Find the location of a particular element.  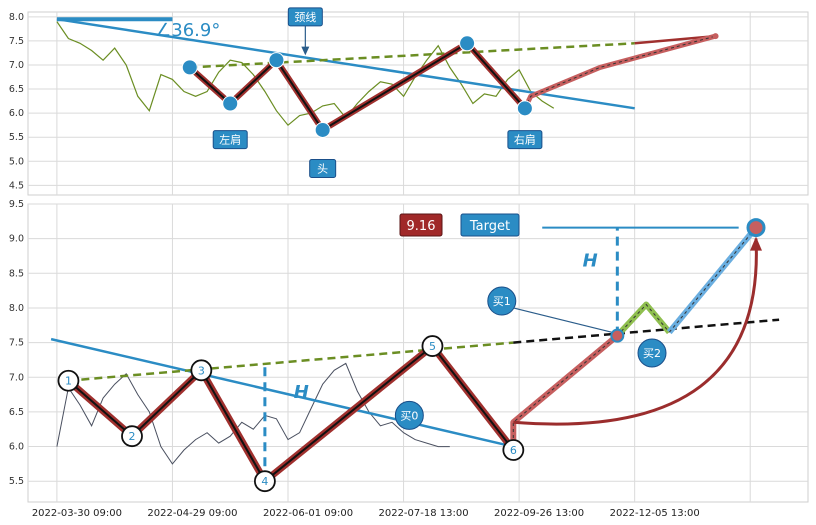

top-ytick-label: 5.0 is located at coordinates (16, 161).